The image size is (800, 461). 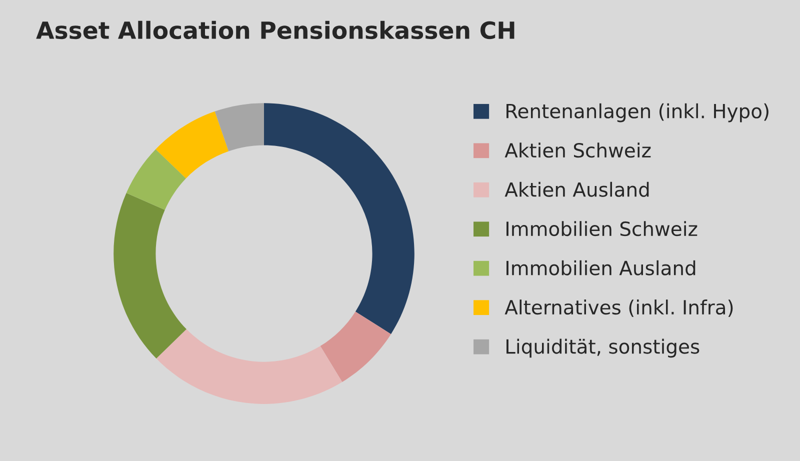 I want to click on legend-label: Rentenanlagen (inkl. Hypo), so click(x=637, y=112).